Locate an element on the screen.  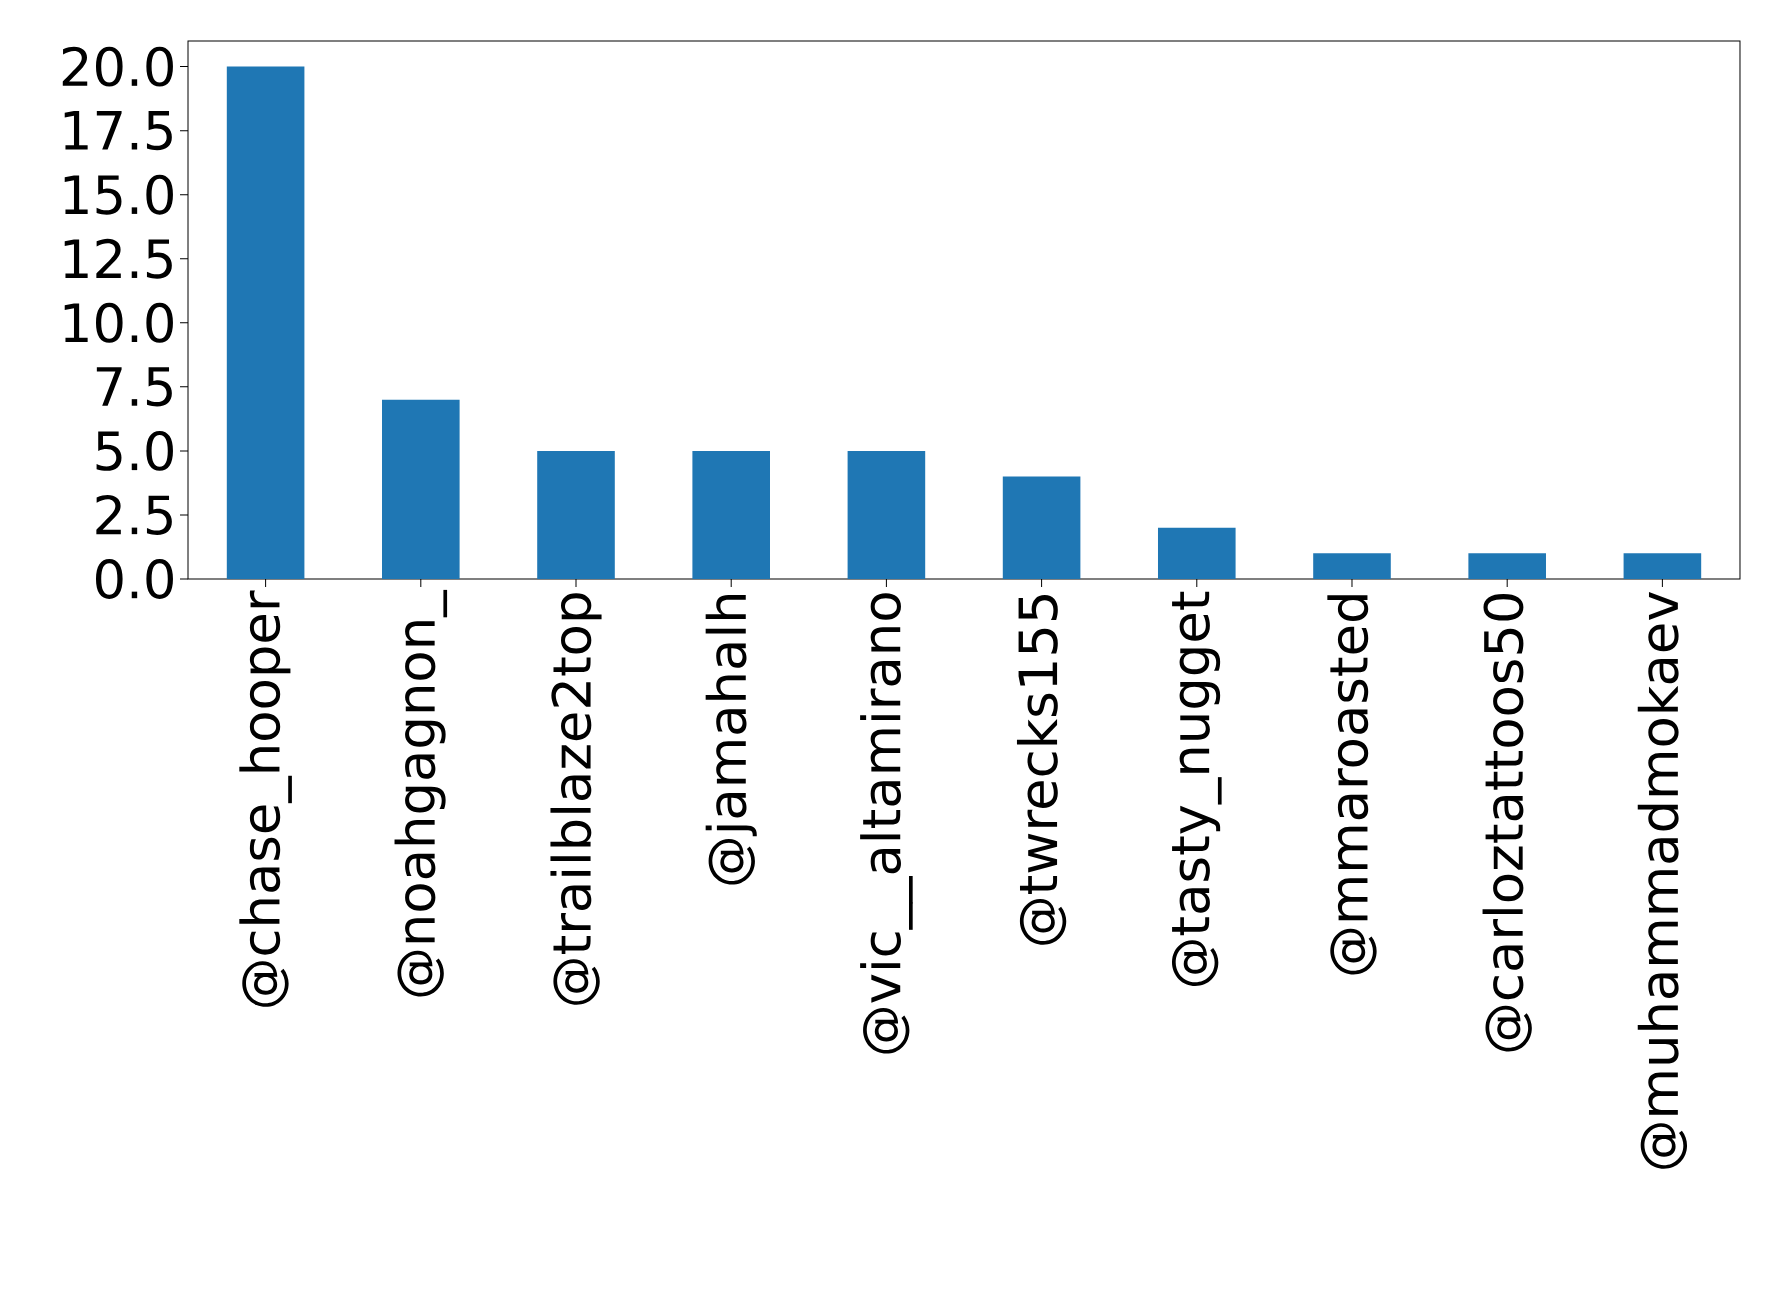
y-tick-label: 20.0 is located at coordinates (117, 66).